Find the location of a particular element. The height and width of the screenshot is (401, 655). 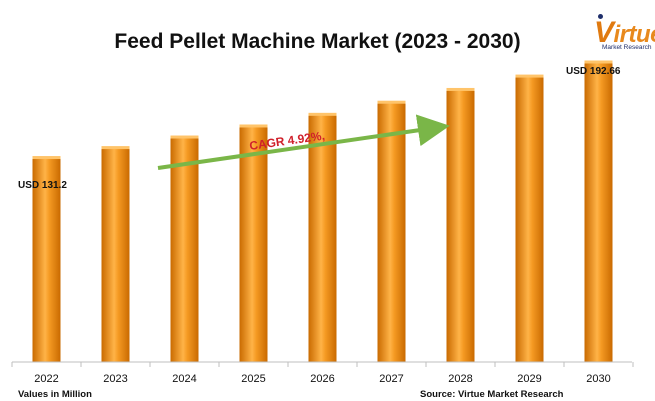

virtue-logo: Virtue Market Research is located at coordinates (619, 35).